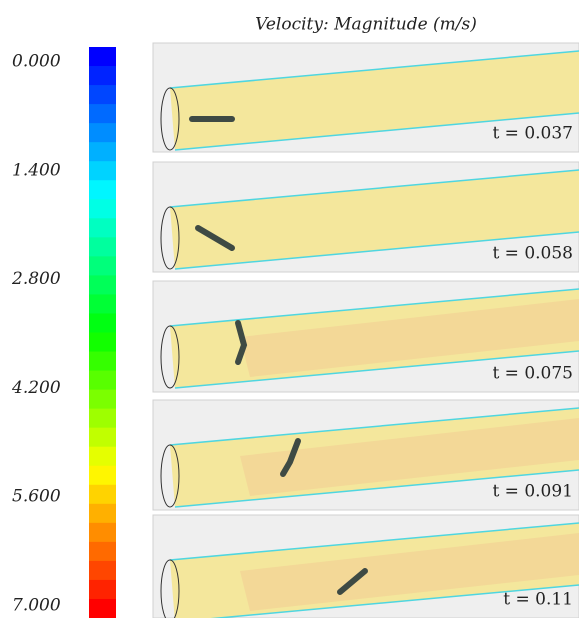 The width and height of the screenshot is (579, 618). What do you see at coordinates (36, 62) in the screenshot?
I see `colorbar-tick-label: 0.000` at bounding box center [36, 62].